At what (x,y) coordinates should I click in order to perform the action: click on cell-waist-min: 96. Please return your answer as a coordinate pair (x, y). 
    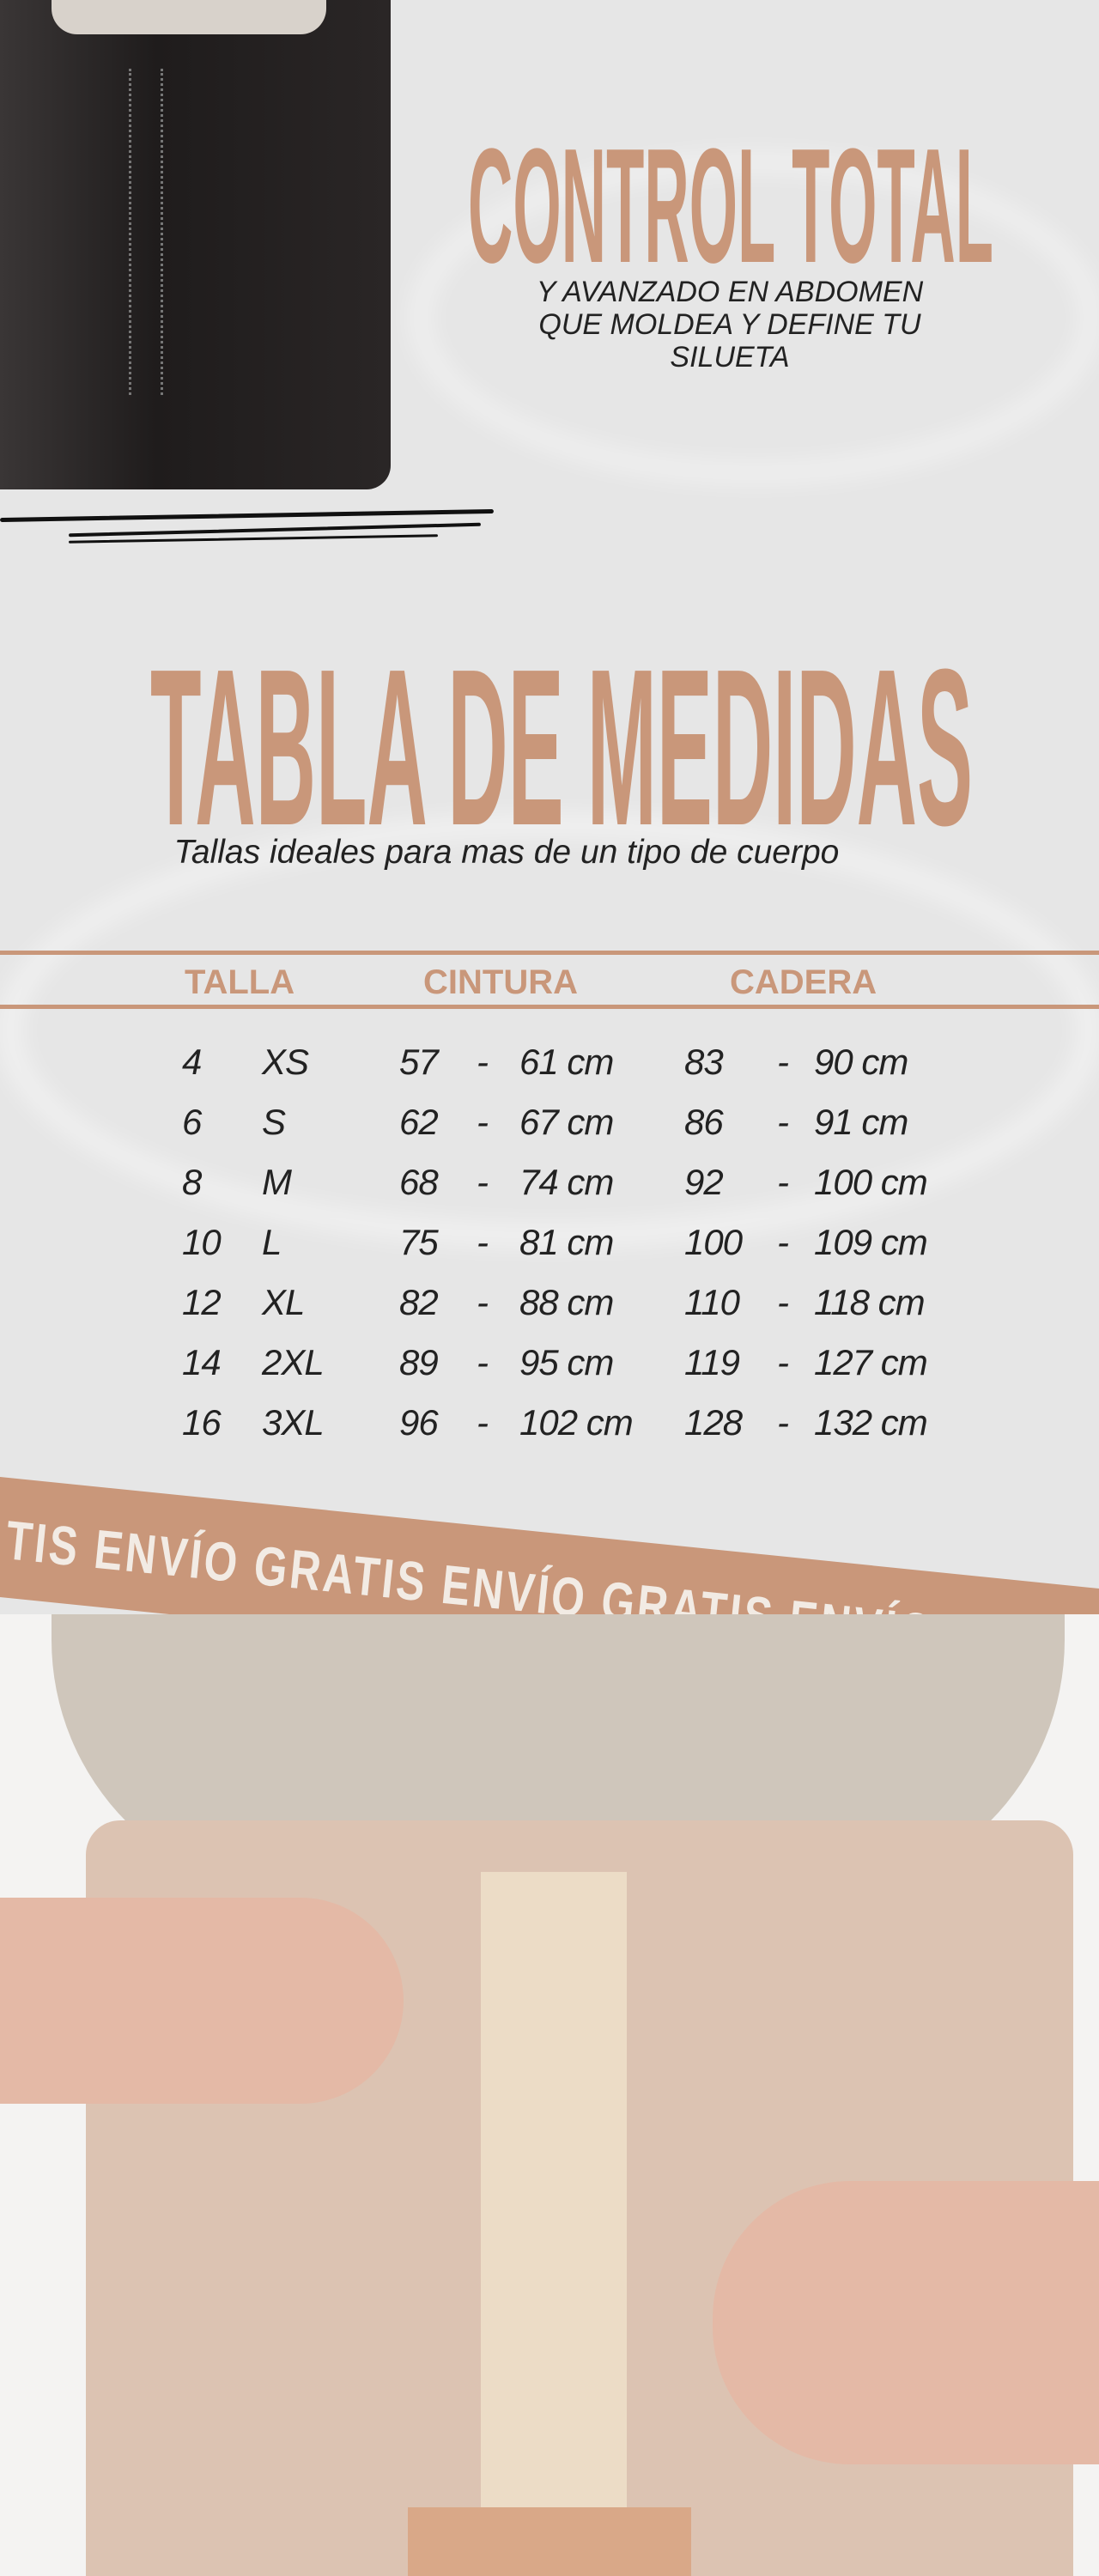
    Looking at the image, I should click on (419, 1422).